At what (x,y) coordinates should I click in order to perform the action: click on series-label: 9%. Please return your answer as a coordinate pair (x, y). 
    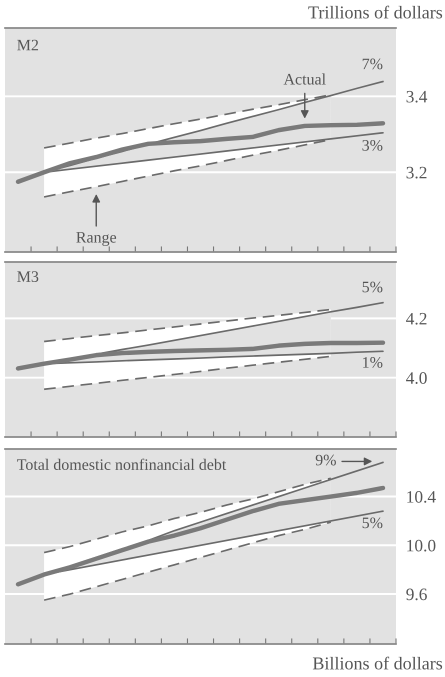
    Looking at the image, I should click on (326, 460).